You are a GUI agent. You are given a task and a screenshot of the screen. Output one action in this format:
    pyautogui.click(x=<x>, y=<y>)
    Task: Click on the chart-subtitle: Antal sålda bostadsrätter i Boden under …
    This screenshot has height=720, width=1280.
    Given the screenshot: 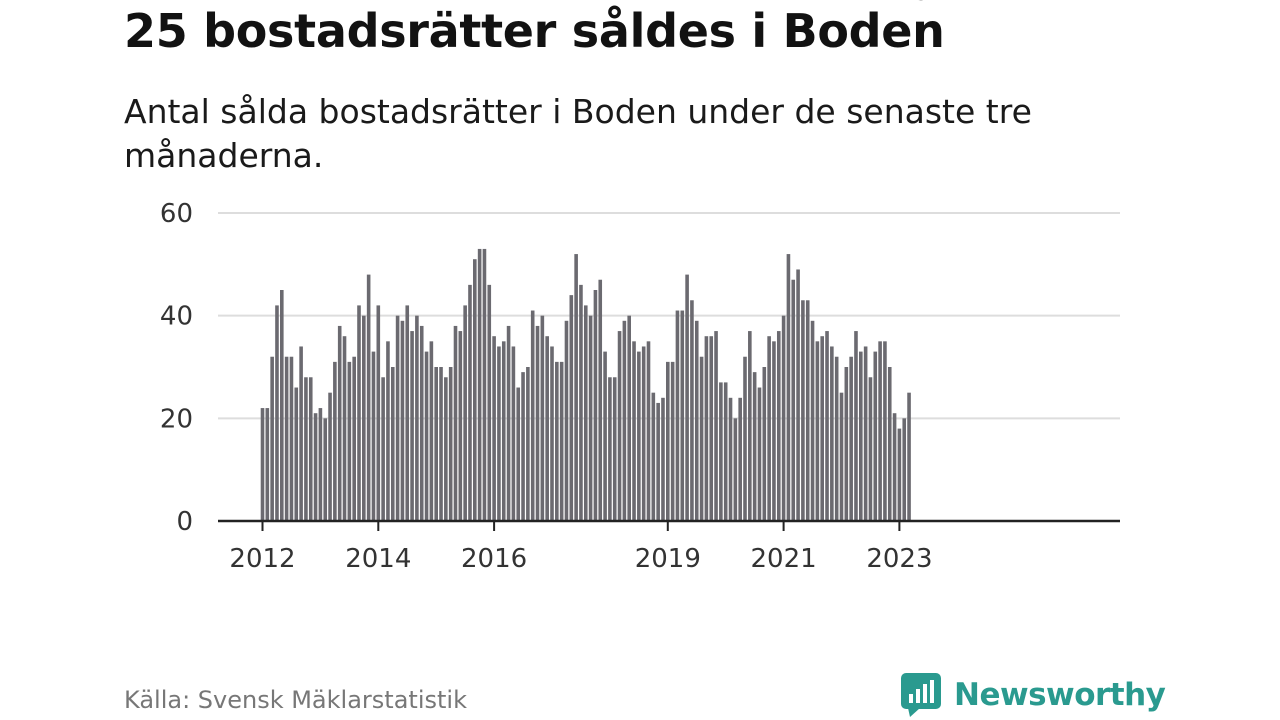 What is the action you would take?
    pyautogui.click(x=578, y=133)
    